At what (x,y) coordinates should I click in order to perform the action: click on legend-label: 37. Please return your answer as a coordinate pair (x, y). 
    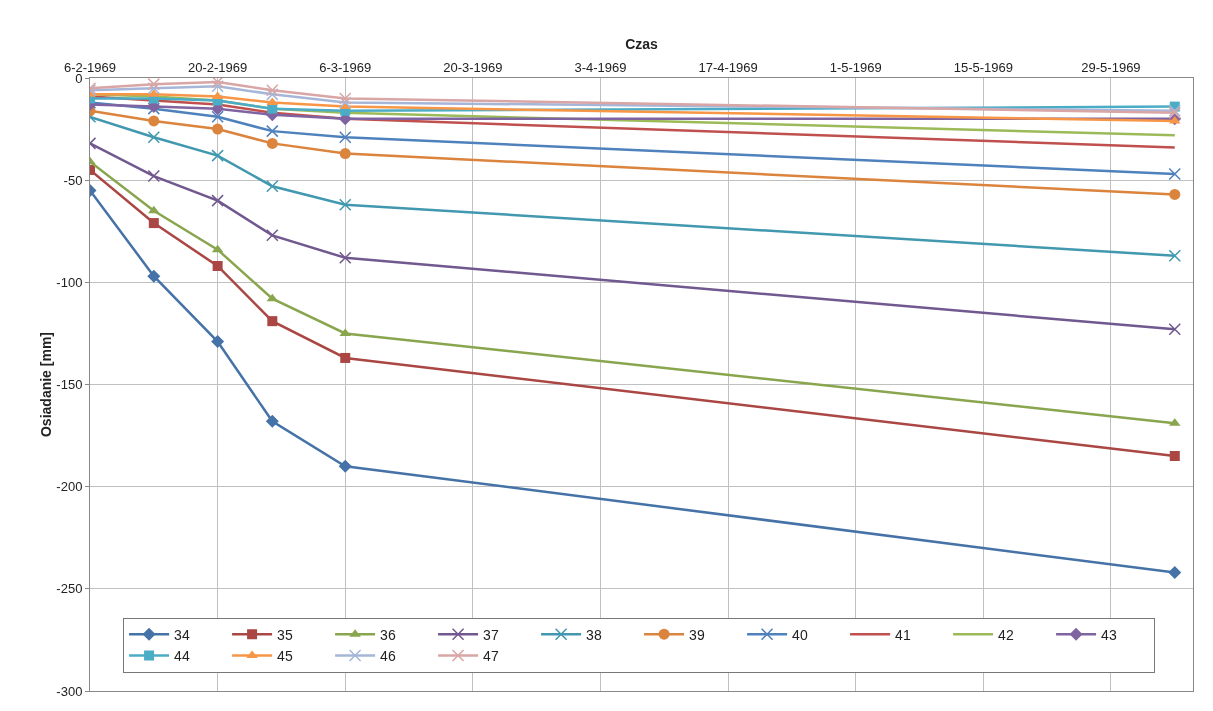
    Looking at the image, I should click on (491, 634).